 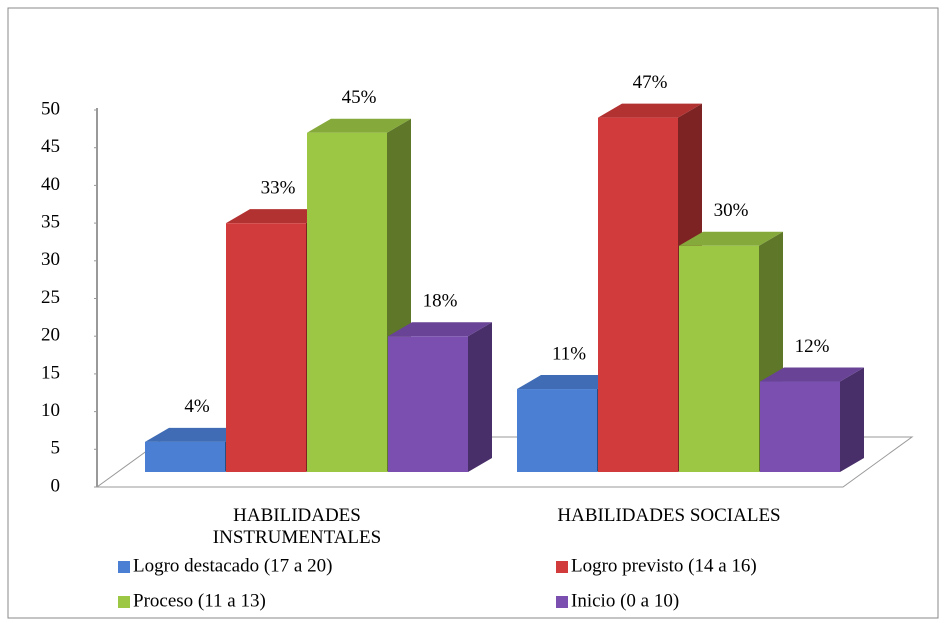 I want to click on data-label: 4%, so click(x=197, y=406).